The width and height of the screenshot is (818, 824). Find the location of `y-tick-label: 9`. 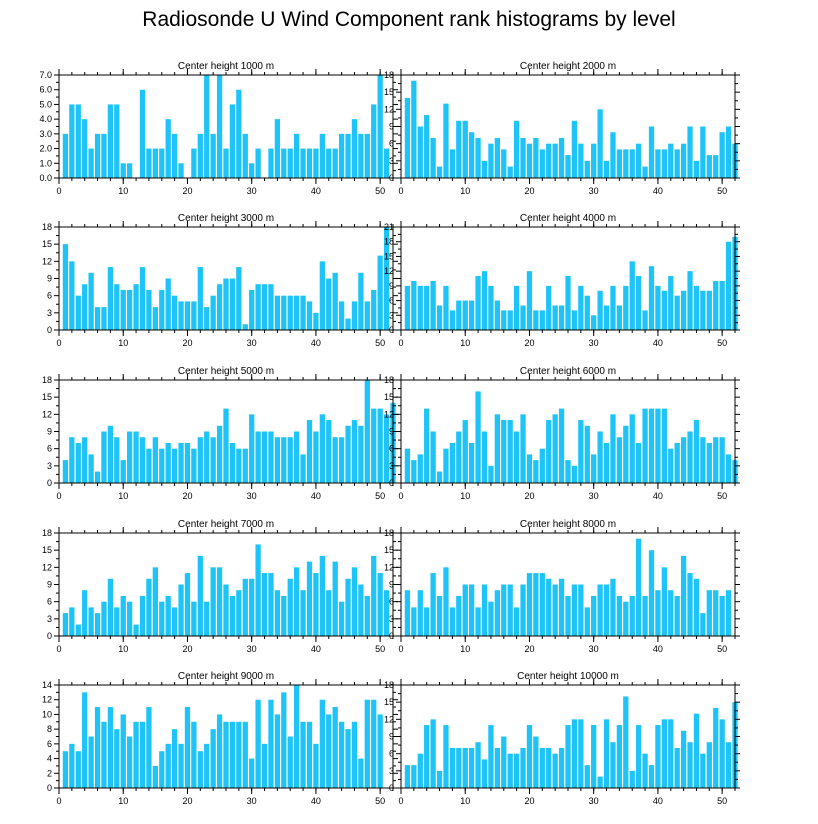

y-tick-label: 9 is located at coordinates (49, 279).